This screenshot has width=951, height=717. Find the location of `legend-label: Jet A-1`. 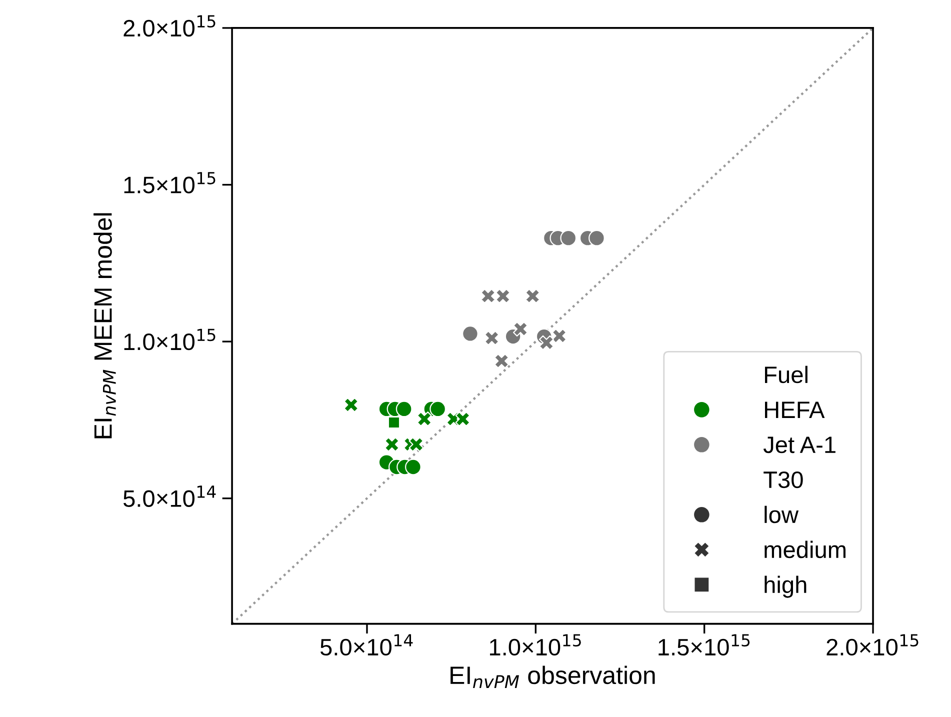

legend-label: Jet A-1 is located at coordinates (799, 445).